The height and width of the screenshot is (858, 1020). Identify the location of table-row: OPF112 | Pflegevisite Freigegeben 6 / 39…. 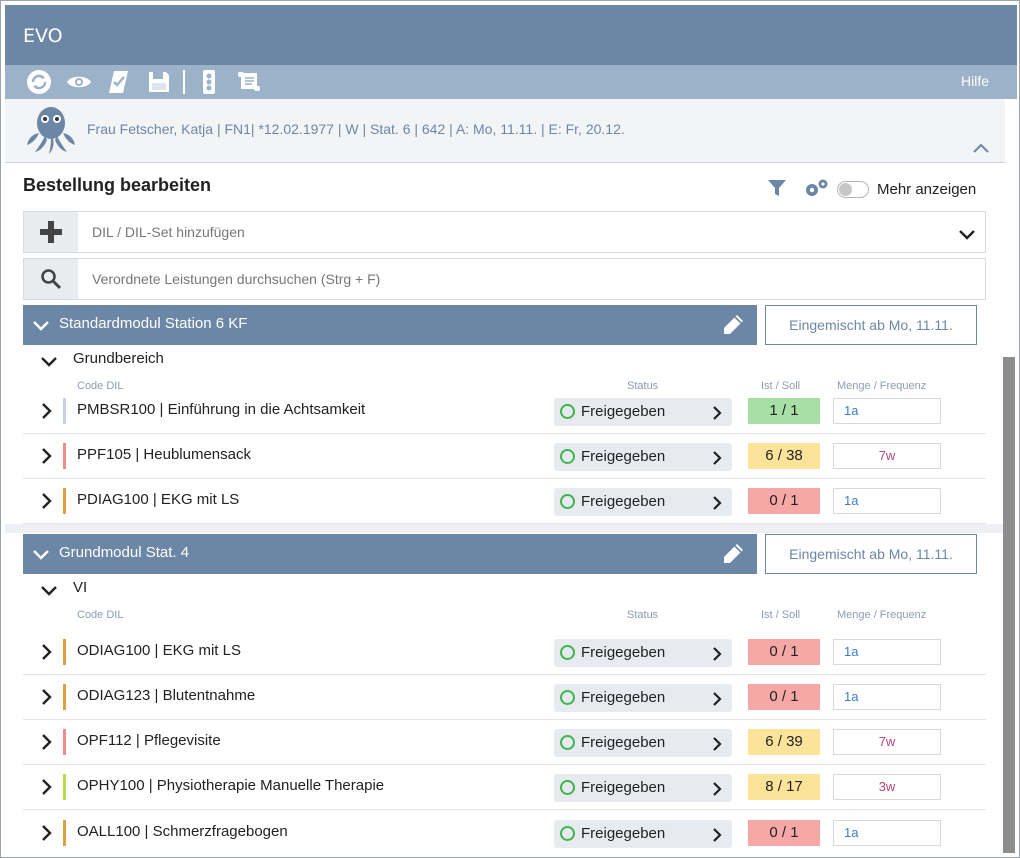
(504, 742).